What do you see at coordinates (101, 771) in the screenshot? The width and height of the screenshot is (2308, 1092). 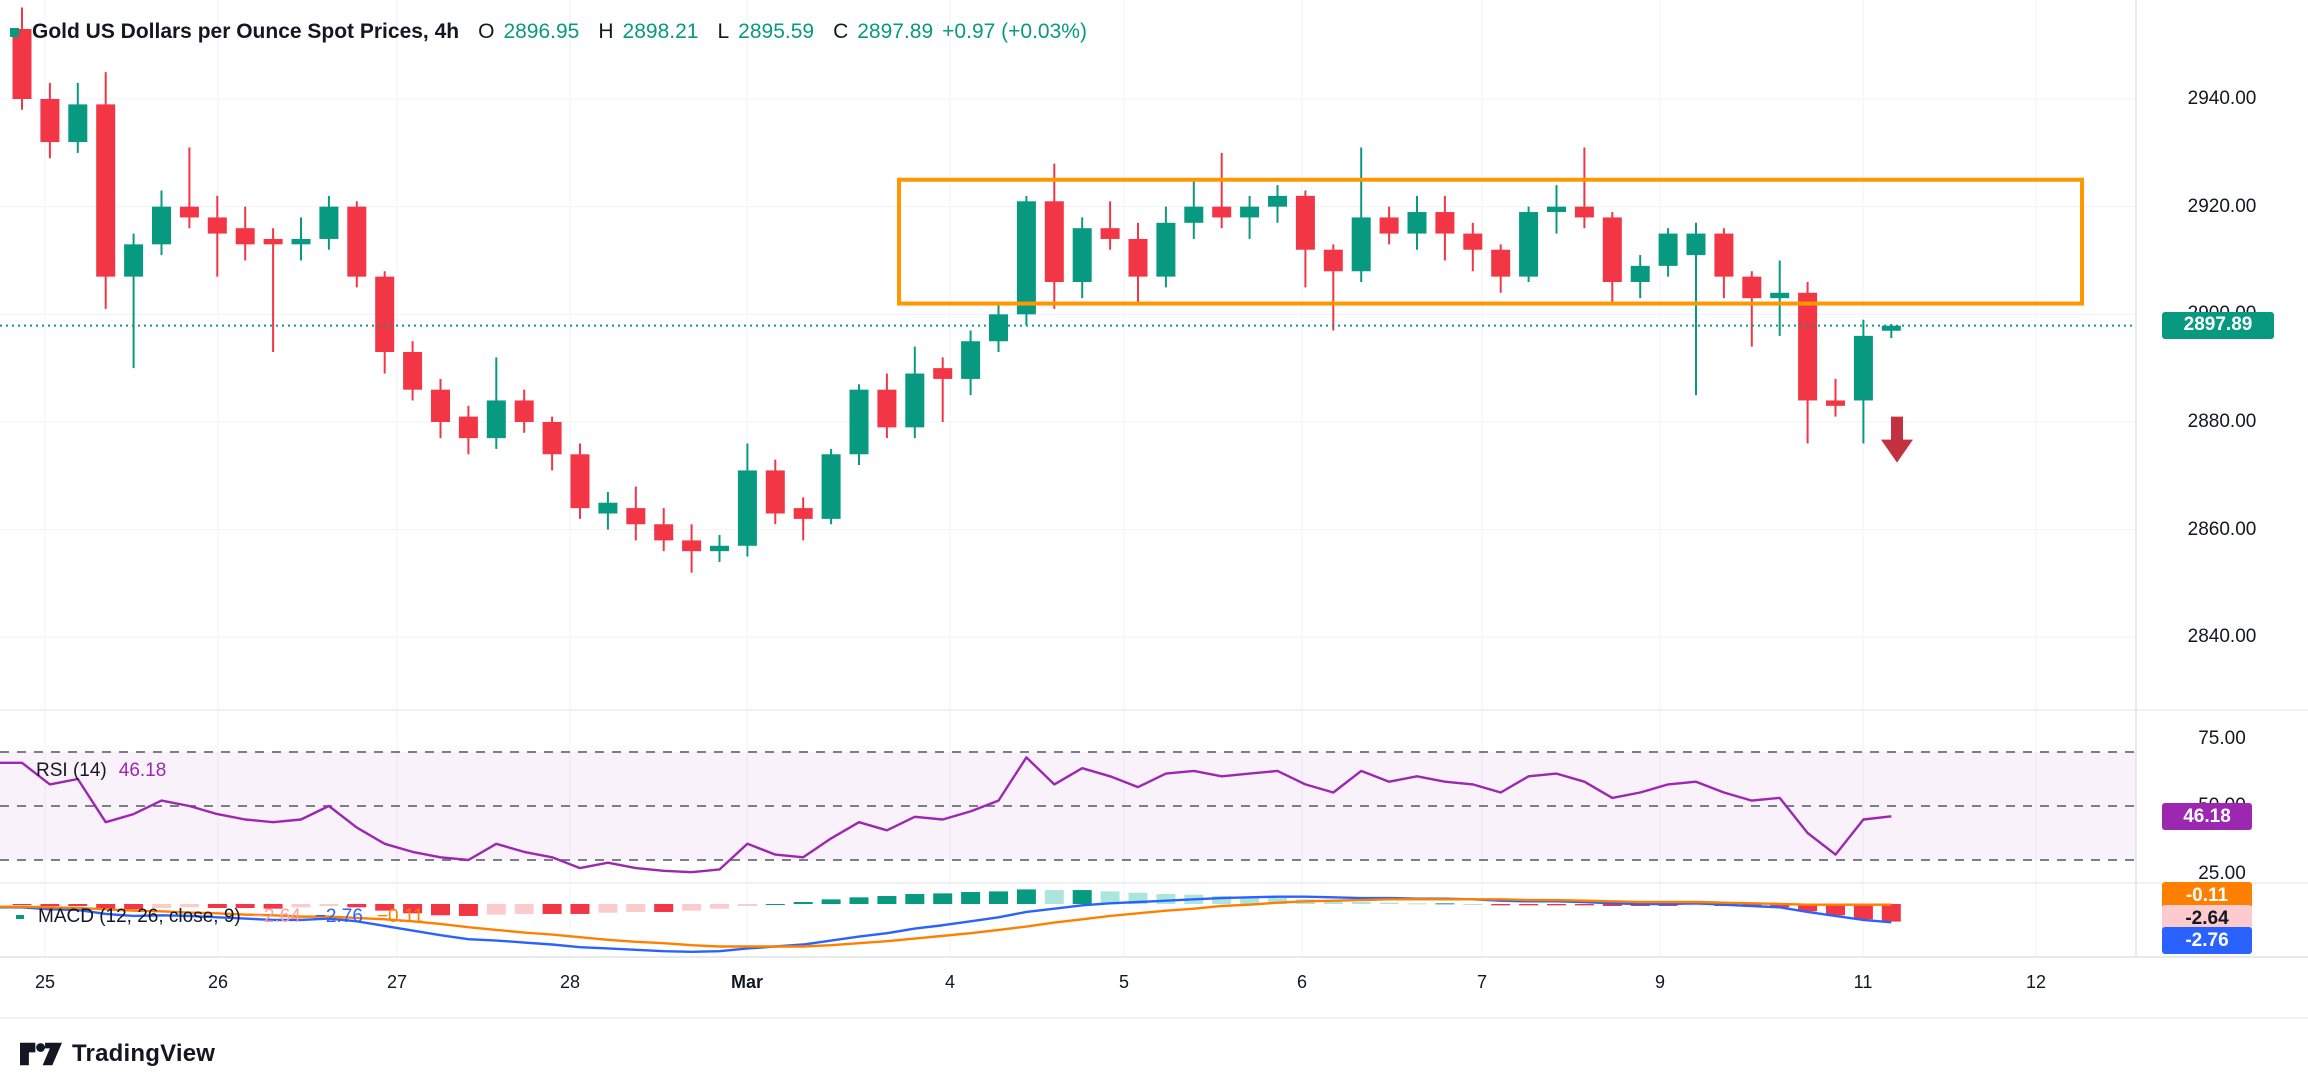 I see `rsi-legend: RSI (14) 46.18` at bounding box center [101, 771].